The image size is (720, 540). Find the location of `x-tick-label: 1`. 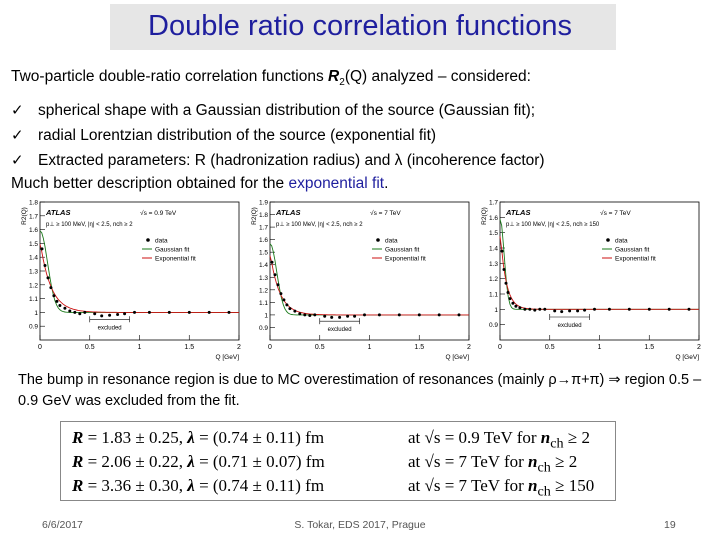

x-tick-label: 1 is located at coordinates (370, 347).